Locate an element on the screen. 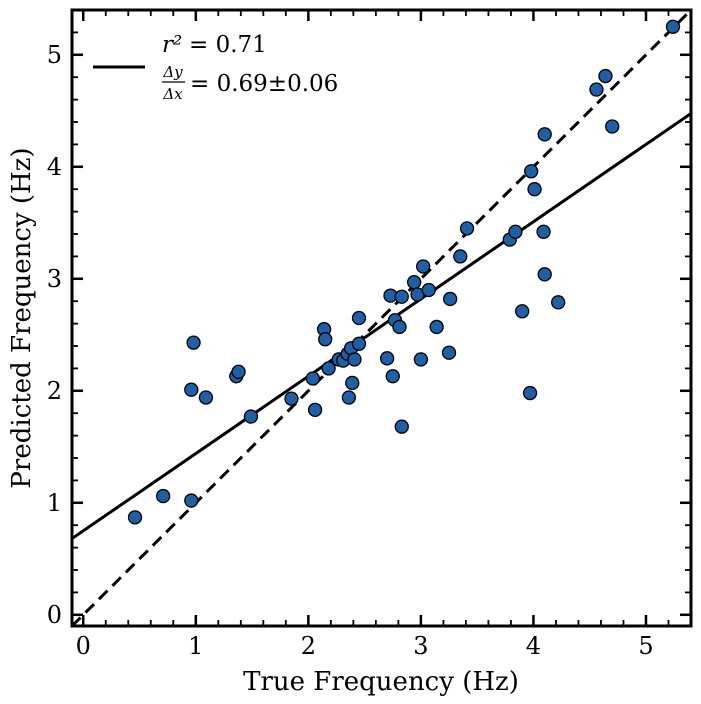 The image size is (701, 704). y-axis-label: Predicted Frequency (Hz) is located at coordinates (22, 317).